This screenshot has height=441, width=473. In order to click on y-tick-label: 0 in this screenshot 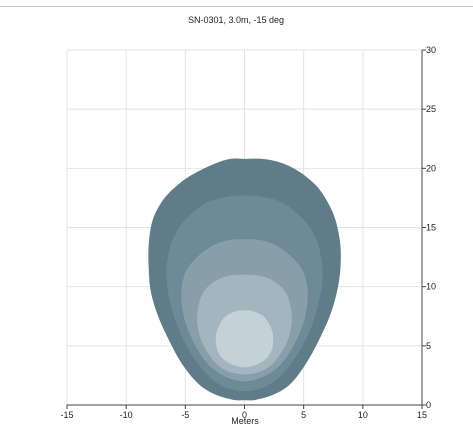, I will do `click(428, 405)`.